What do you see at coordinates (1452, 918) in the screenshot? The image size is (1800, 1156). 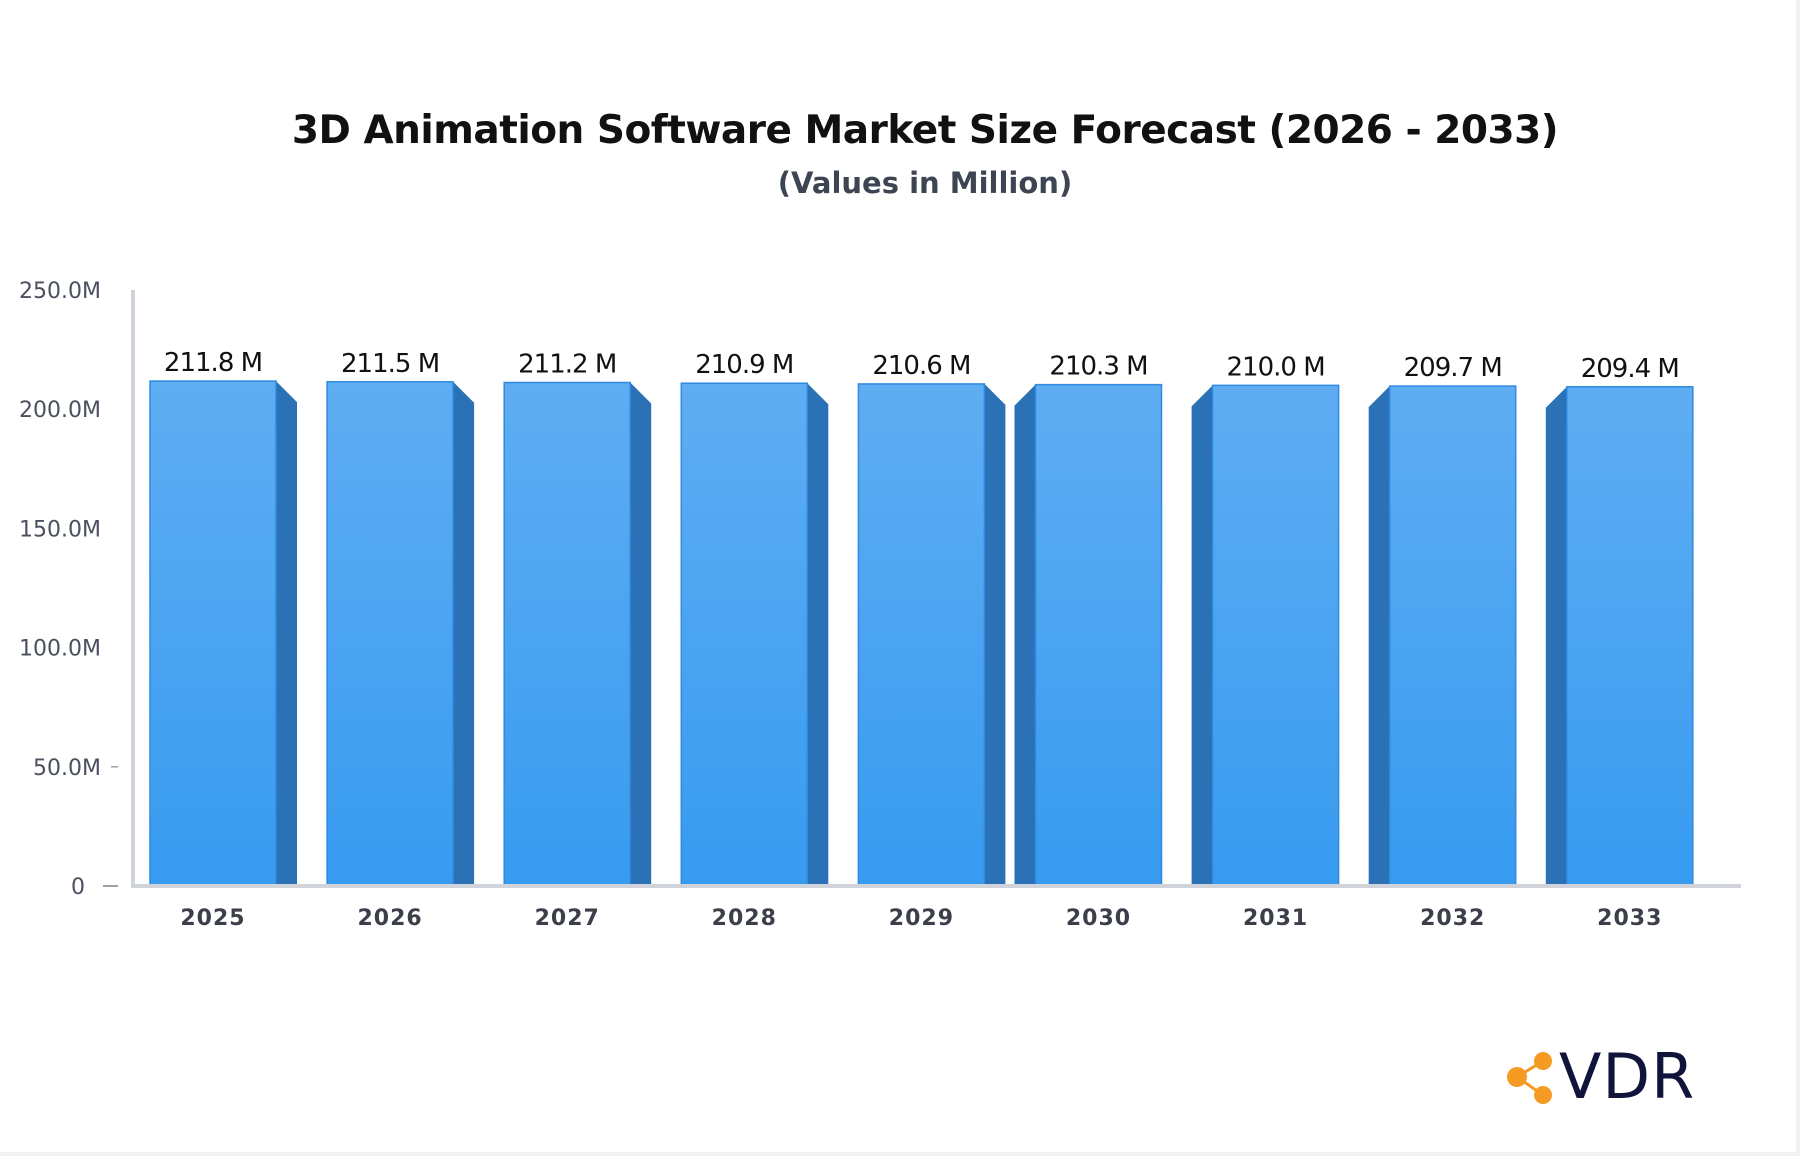 I see `x-tick-label: 2032` at bounding box center [1452, 918].